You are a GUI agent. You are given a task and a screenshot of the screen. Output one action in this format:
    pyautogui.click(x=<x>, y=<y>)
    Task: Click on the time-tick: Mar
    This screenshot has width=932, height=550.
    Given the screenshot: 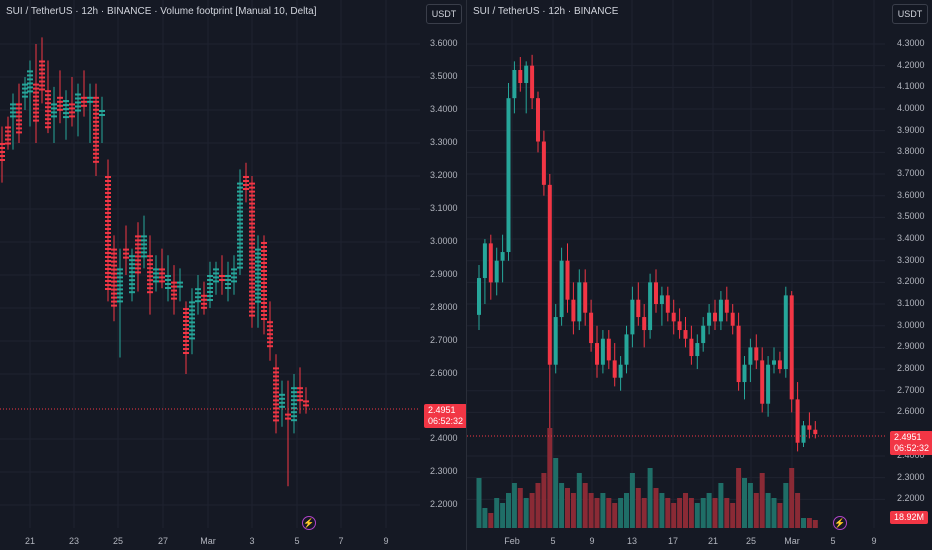 What is the action you would take?
    pyautogui.click(x=208, y=541)
    